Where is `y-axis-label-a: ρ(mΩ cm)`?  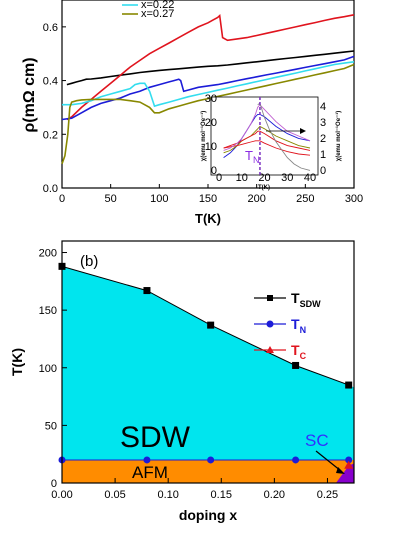
y-axis-label-a: ρ(mΩ cm) is located at coordinates (29, 94).